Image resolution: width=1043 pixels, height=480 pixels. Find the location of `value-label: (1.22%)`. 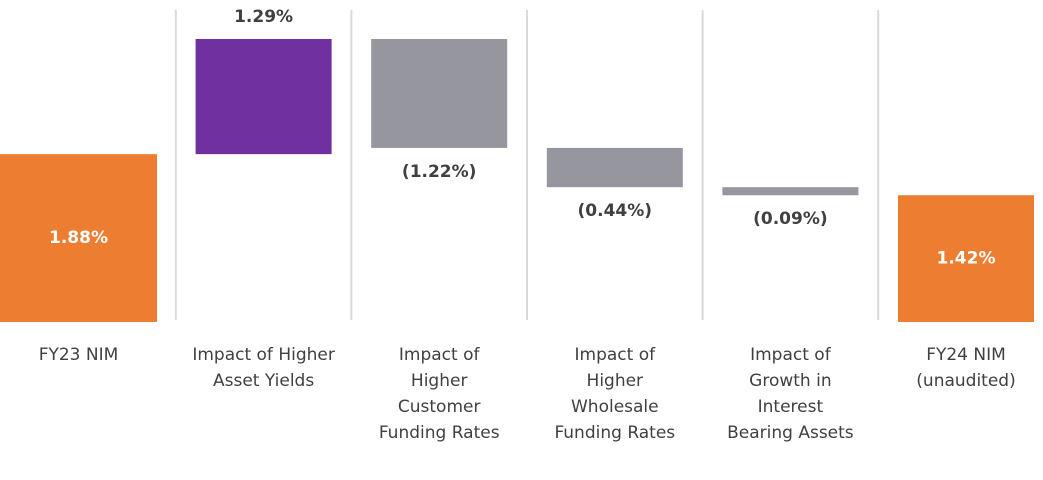

value-label: (1.22%) is located at coordinates (439, 172).